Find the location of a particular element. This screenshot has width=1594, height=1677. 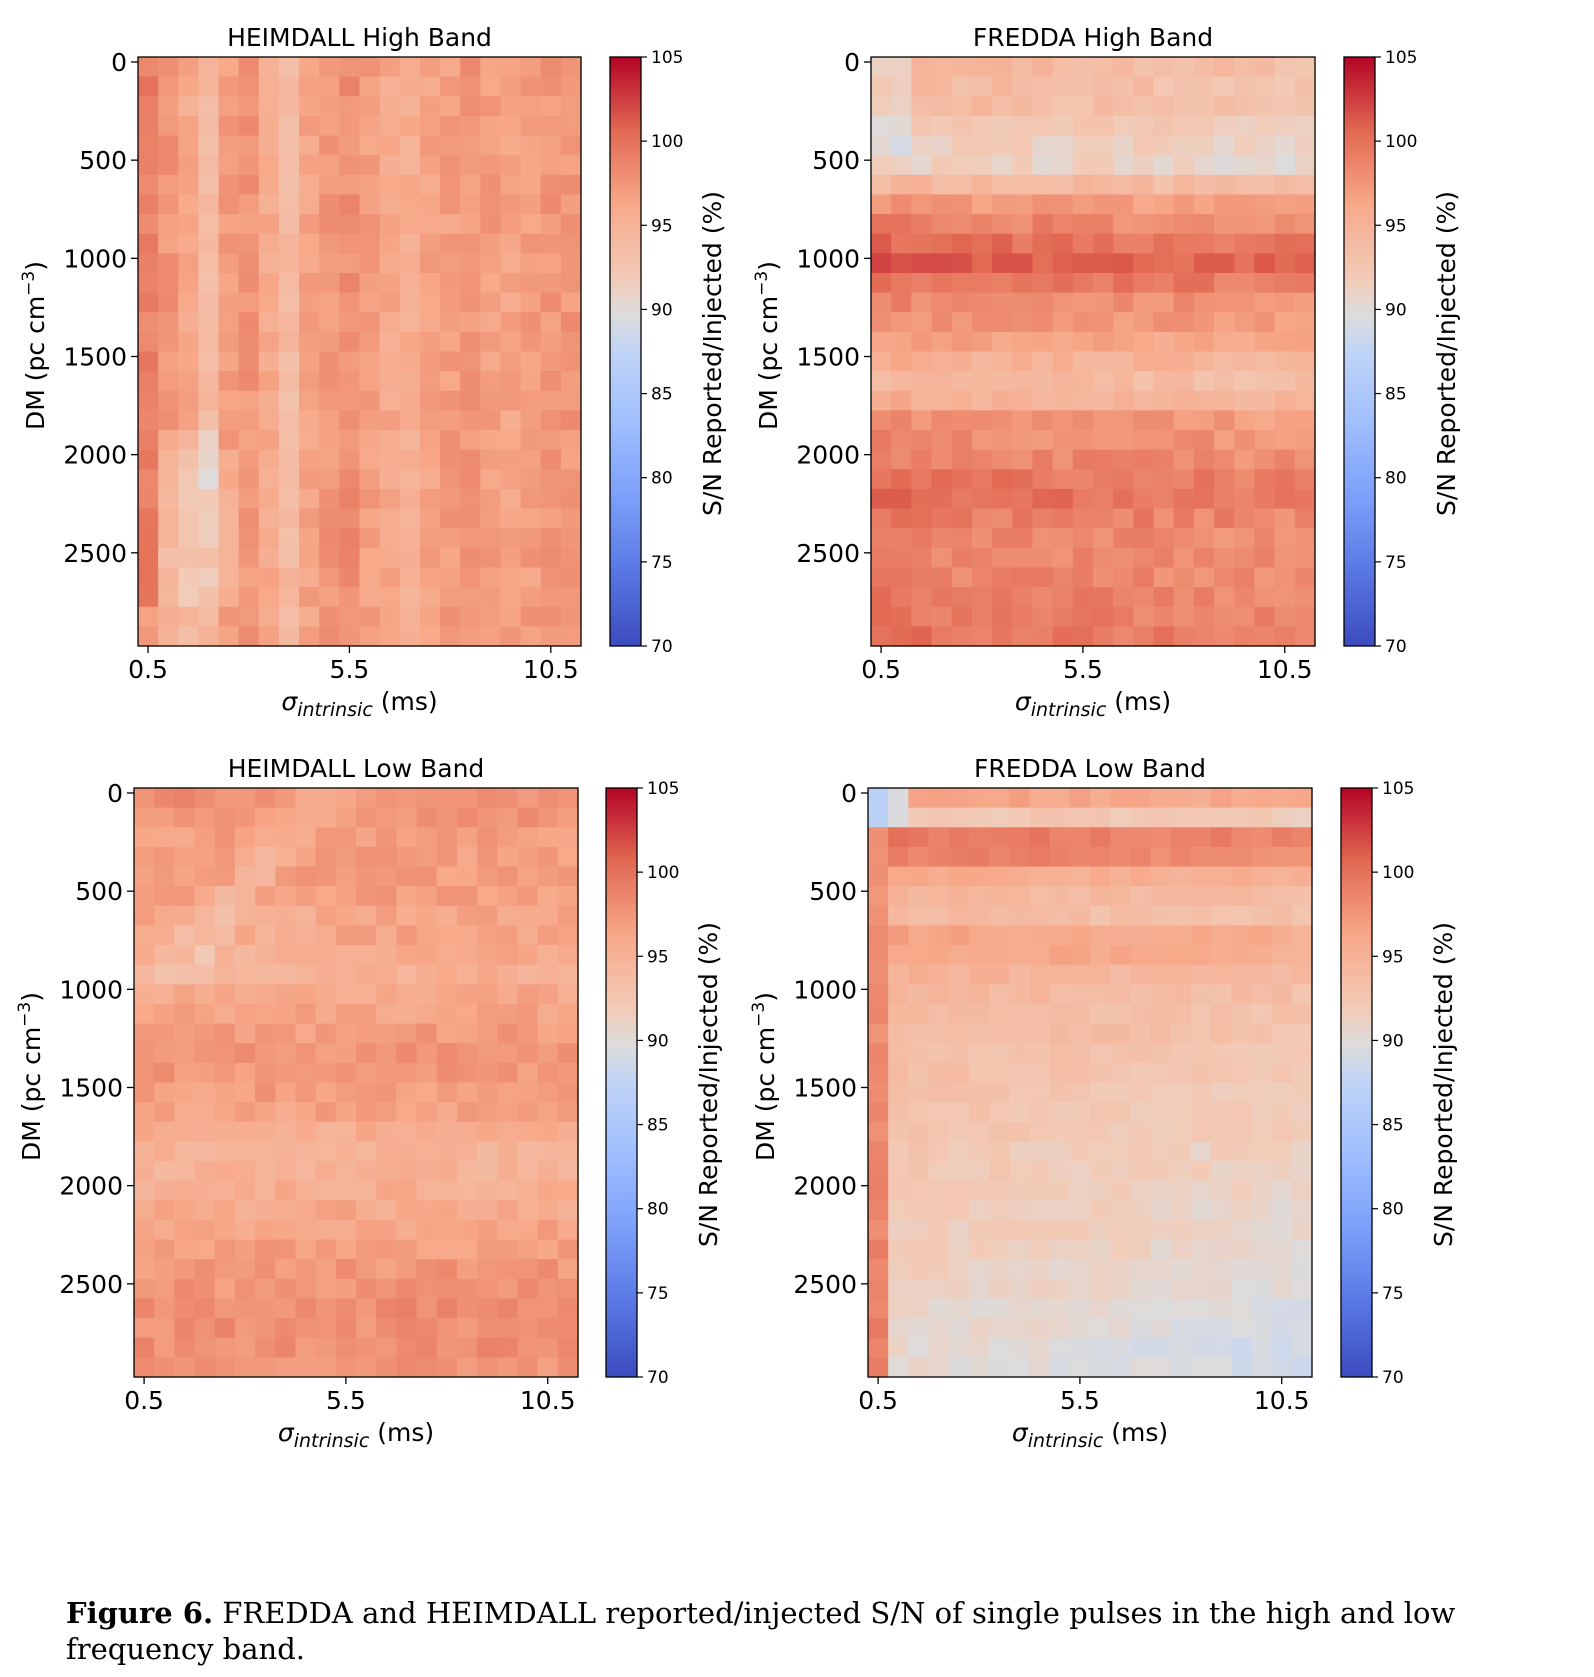

y-tick-label: 0 is located at coordinates (849, 793).